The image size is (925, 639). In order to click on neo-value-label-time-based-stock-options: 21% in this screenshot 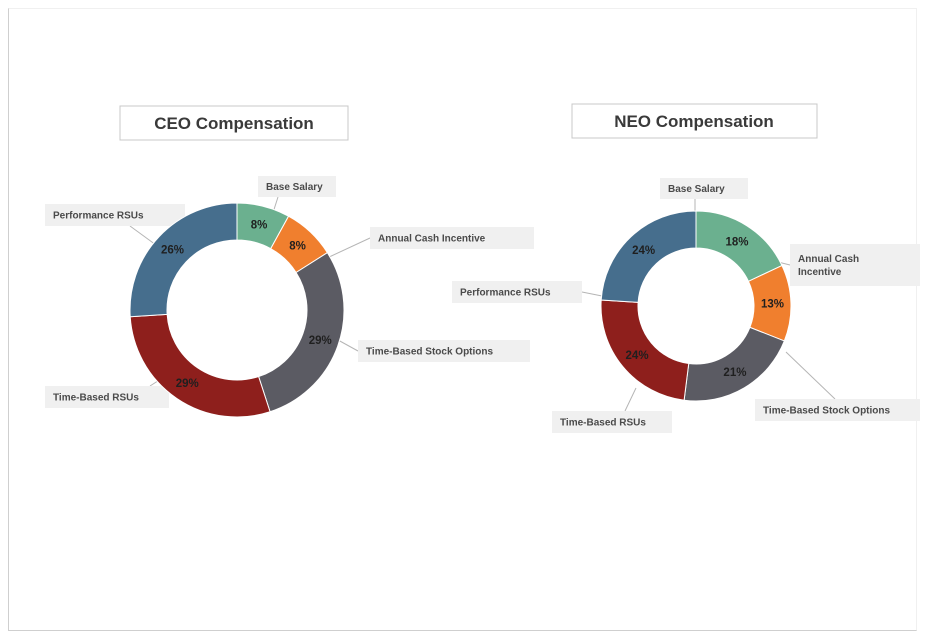, I will do `click(734, 373)`.